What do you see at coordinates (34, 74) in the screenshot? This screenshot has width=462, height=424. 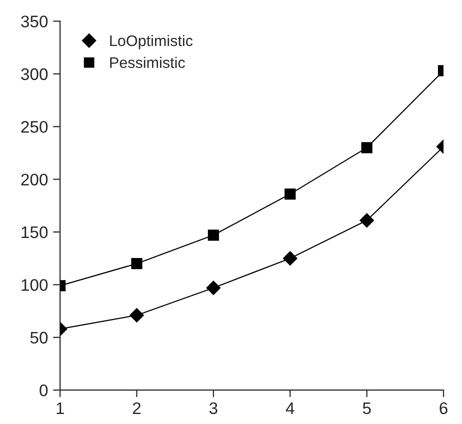 I see `y-tick-label: 300` at bounding box center [34, 74].